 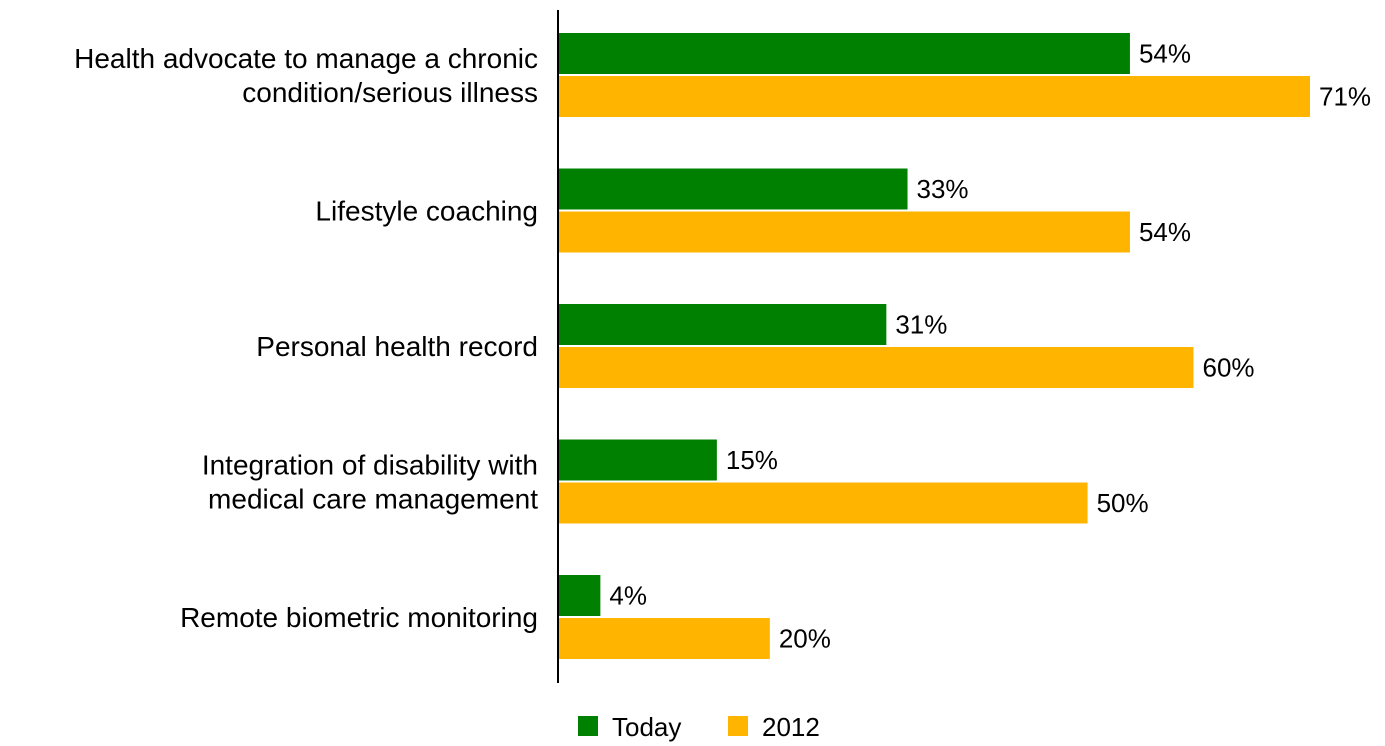 What do you see at coordinates (921, 325) in the screenshot?
I see `value-label-today-2: 31%` at bounding box center [921, 325].